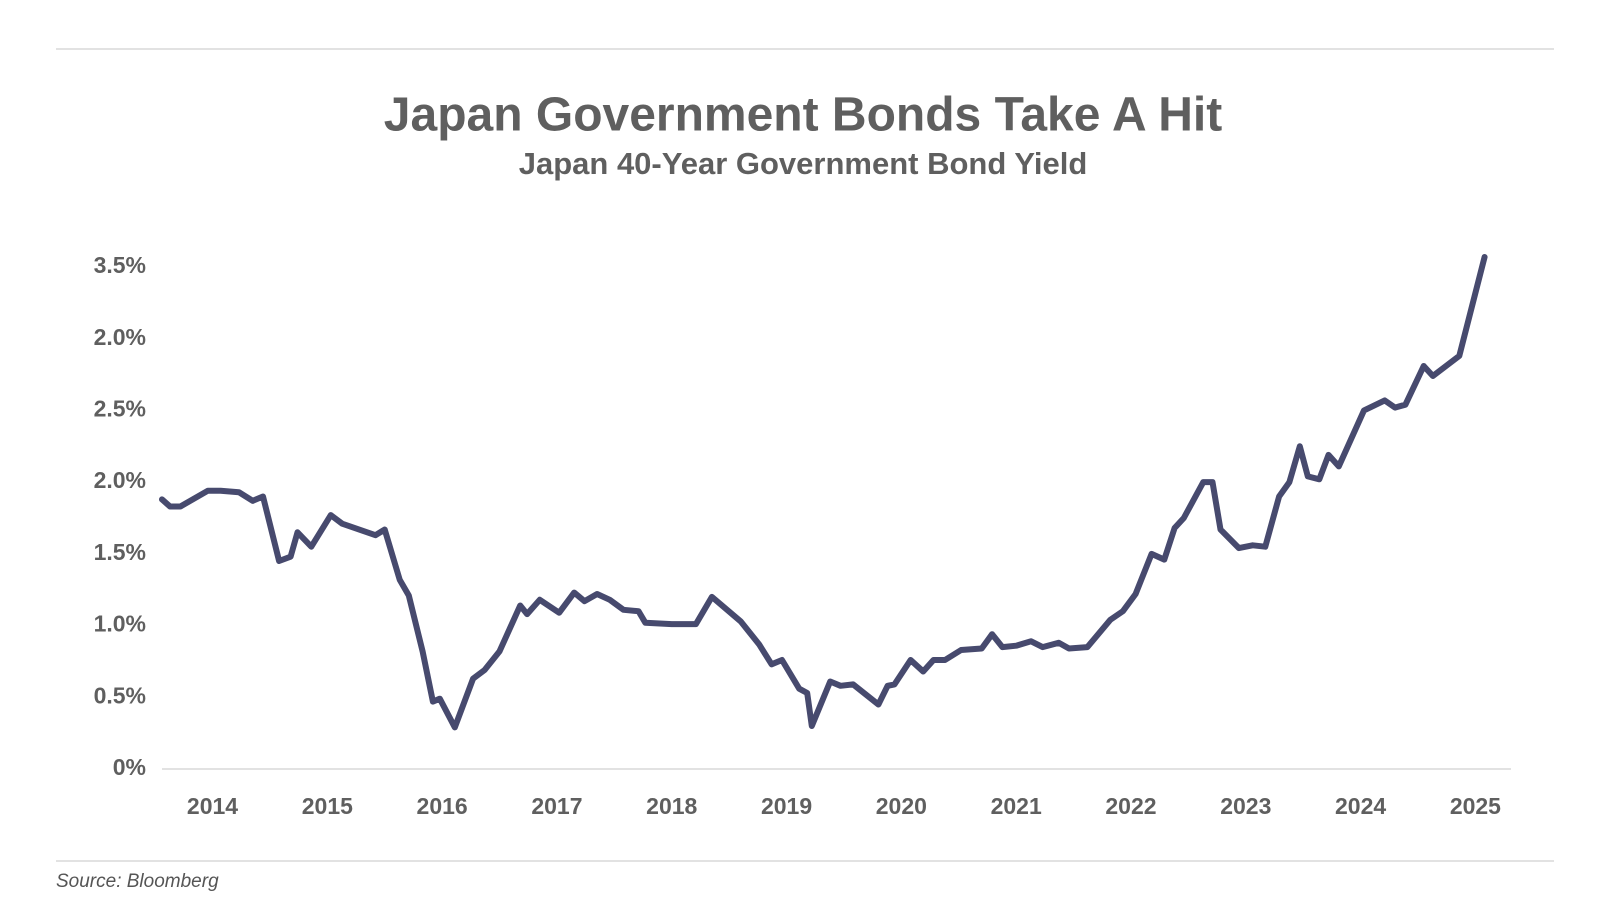 The width and height of the screenshot is (1600, 900). I want to click on y-tick-label: 0%, so click(129, 767).